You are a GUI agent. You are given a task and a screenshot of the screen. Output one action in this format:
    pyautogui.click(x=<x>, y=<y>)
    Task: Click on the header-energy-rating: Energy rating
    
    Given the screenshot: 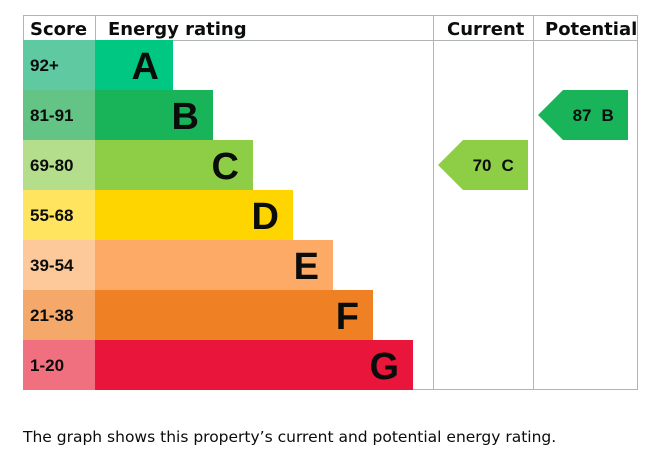 What is the action you would take?
    pyautogui.click(x=177, y=29)
    